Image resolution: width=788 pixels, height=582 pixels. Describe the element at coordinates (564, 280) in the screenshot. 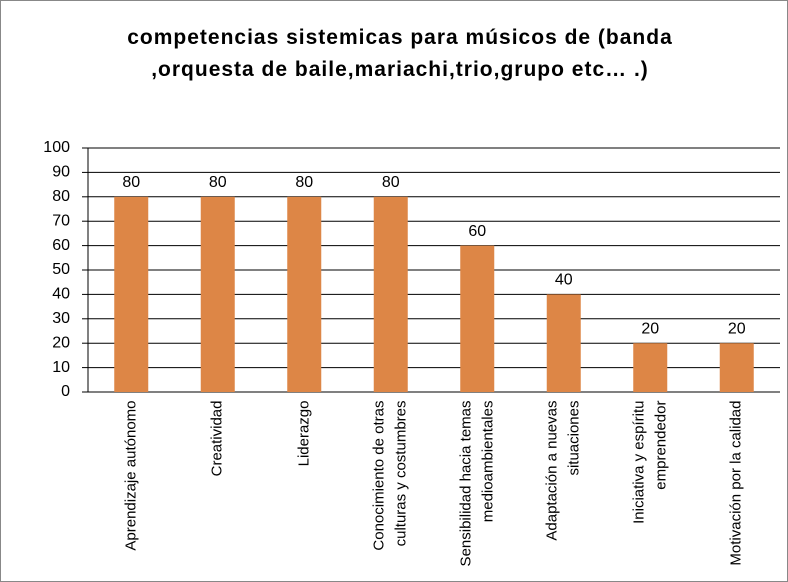

I see `value-label: 40` at that location.